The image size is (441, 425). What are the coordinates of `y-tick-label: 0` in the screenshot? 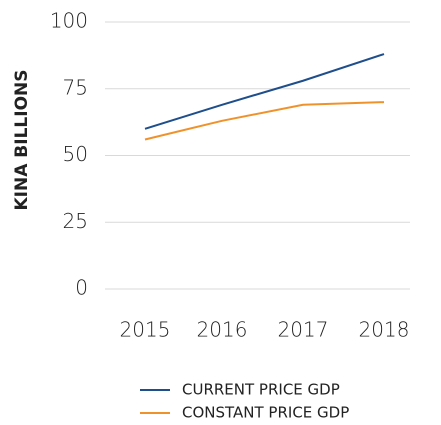 It's located at (81, 288).